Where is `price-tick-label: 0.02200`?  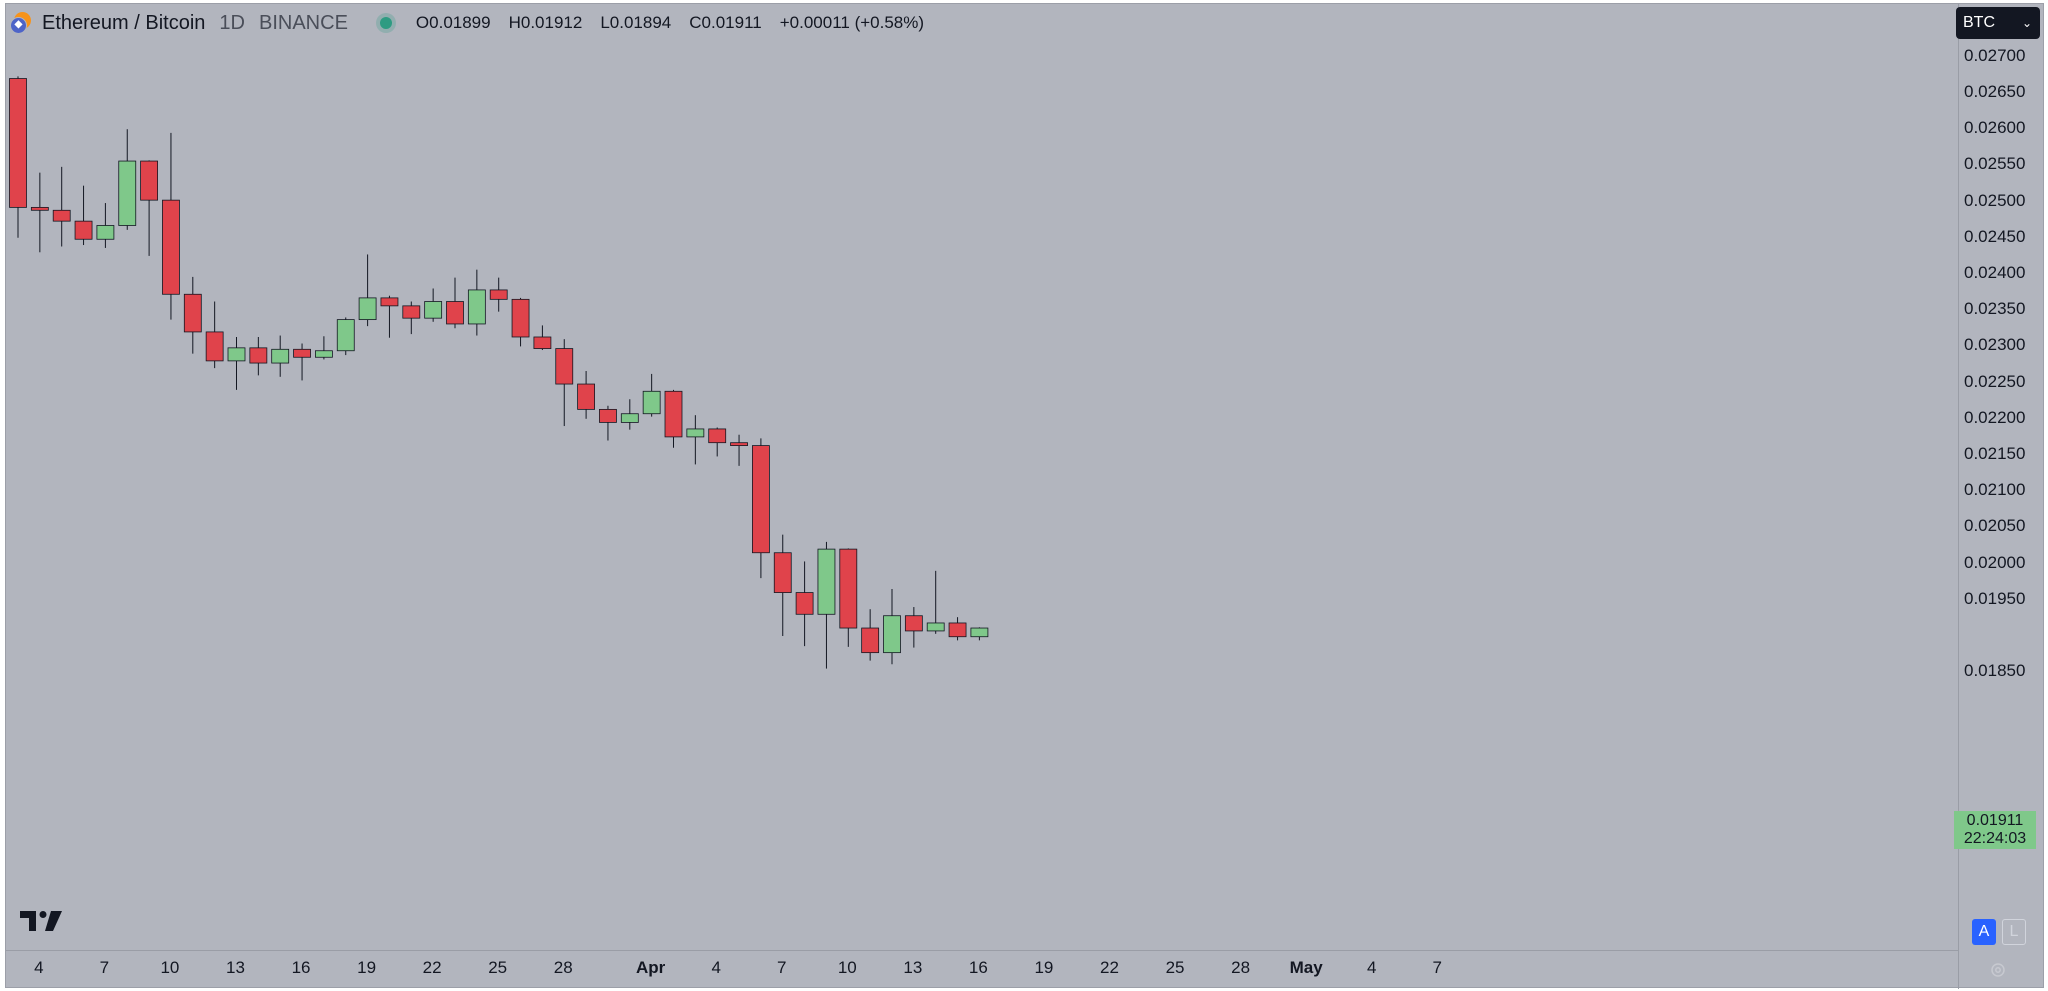 price-tick-label: 0.02200 is located at coordinates (1995, 417).